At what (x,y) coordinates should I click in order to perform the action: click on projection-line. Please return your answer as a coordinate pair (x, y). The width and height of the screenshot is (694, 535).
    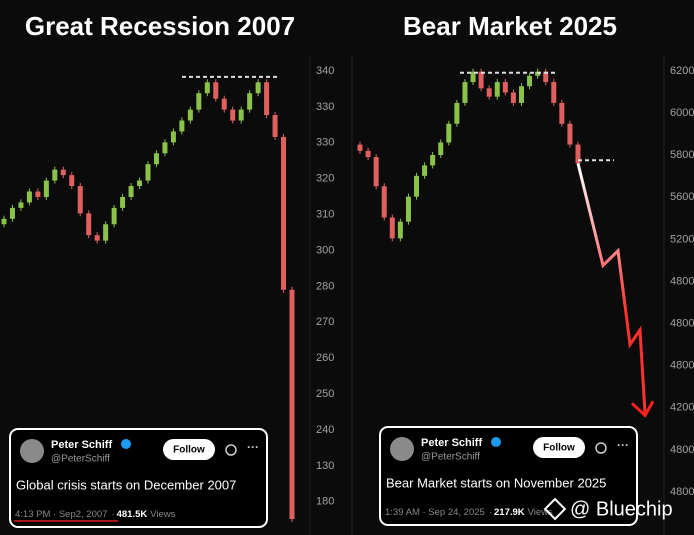
    Looking at the image, I should click on (611, 288).